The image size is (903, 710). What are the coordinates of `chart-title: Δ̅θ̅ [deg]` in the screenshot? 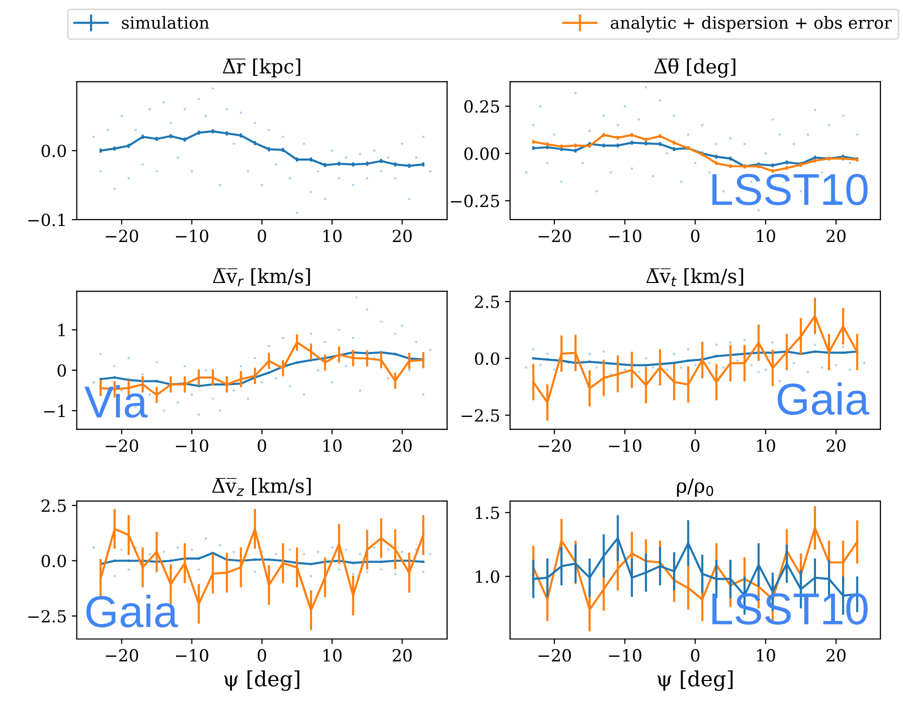 It's located at (695, 68).